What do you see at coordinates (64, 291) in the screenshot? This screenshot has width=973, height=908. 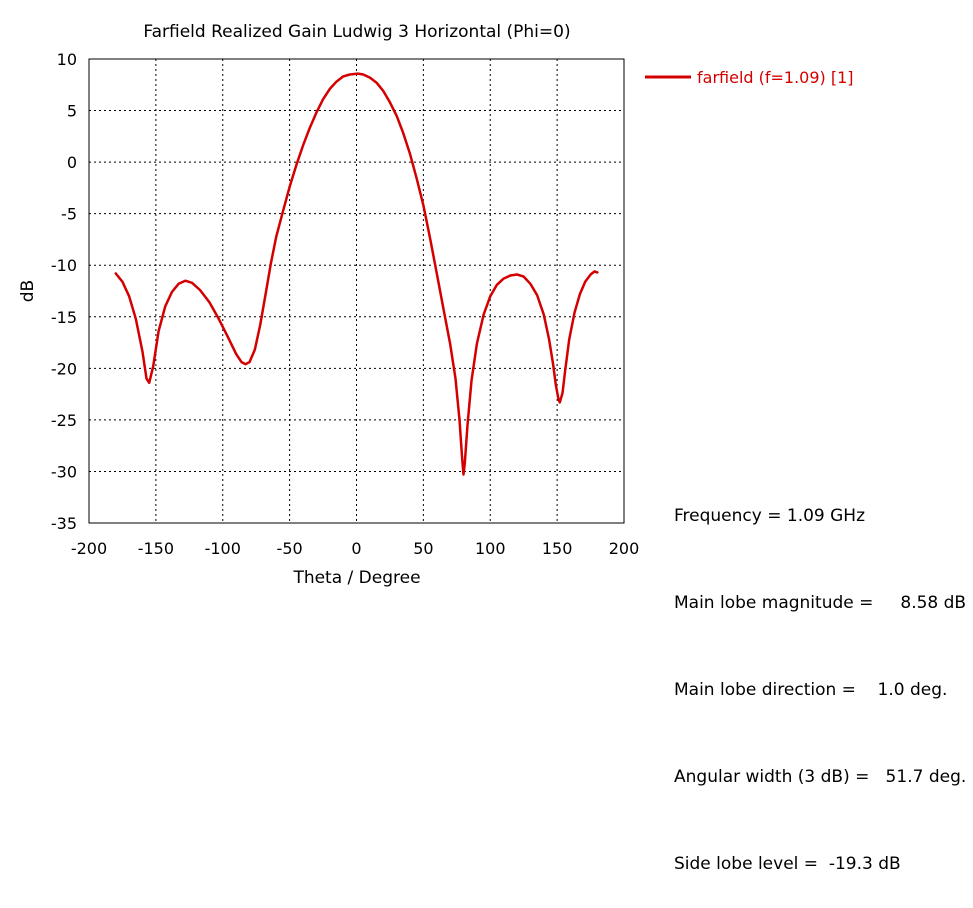 I see `y-tick-labels: 10 5 0 -5 -10 -15 -20 -25 -30 -35` at bounding box center [64, 291].